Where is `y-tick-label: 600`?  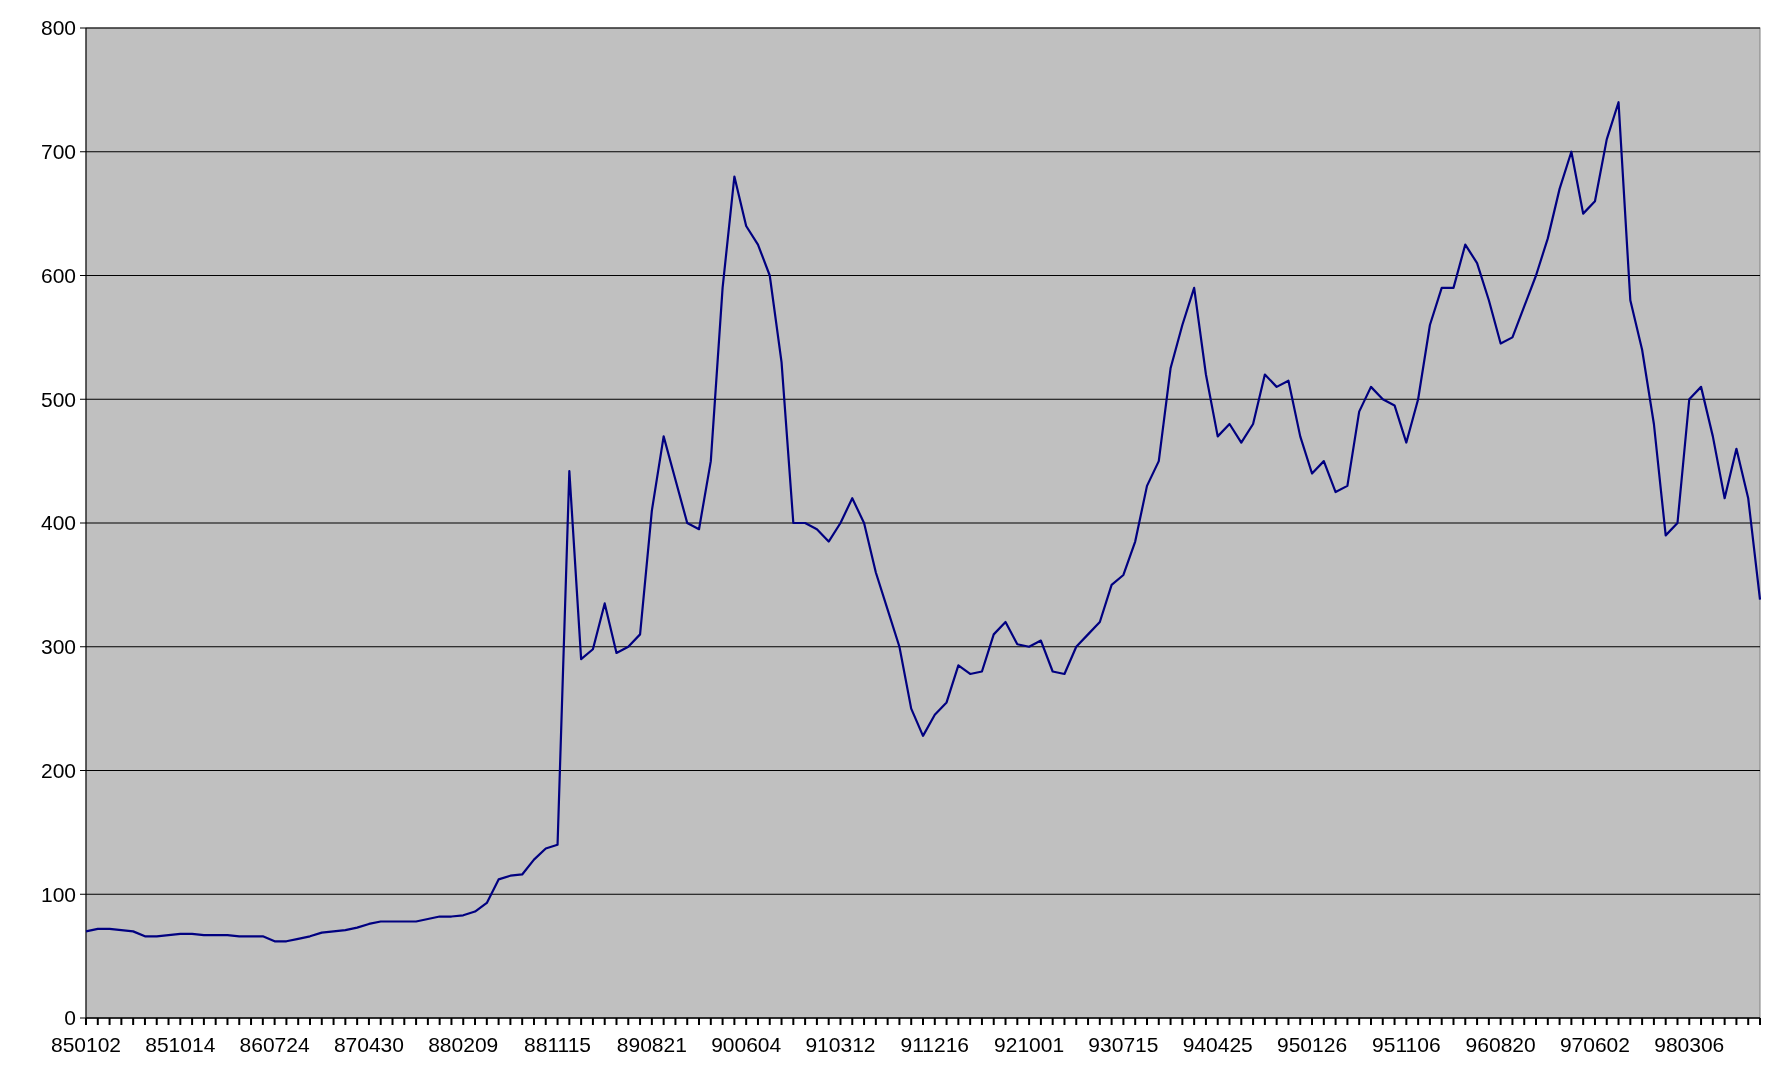 y-tick-label: 600 is located at coordinates (58, 275).